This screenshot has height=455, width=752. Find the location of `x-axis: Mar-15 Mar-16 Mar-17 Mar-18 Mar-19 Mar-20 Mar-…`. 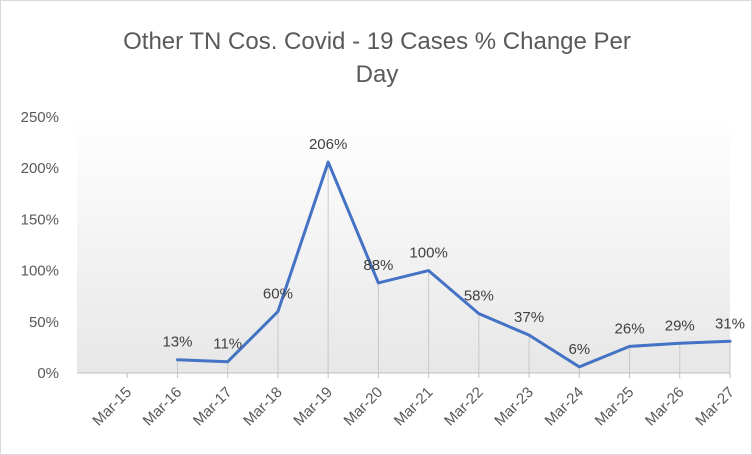

x-axis: Mar-15 Mar-16 Mar-17 Mar-18 Mar-19 Mar-20 Mar-… is located at coordinates (413, 401).